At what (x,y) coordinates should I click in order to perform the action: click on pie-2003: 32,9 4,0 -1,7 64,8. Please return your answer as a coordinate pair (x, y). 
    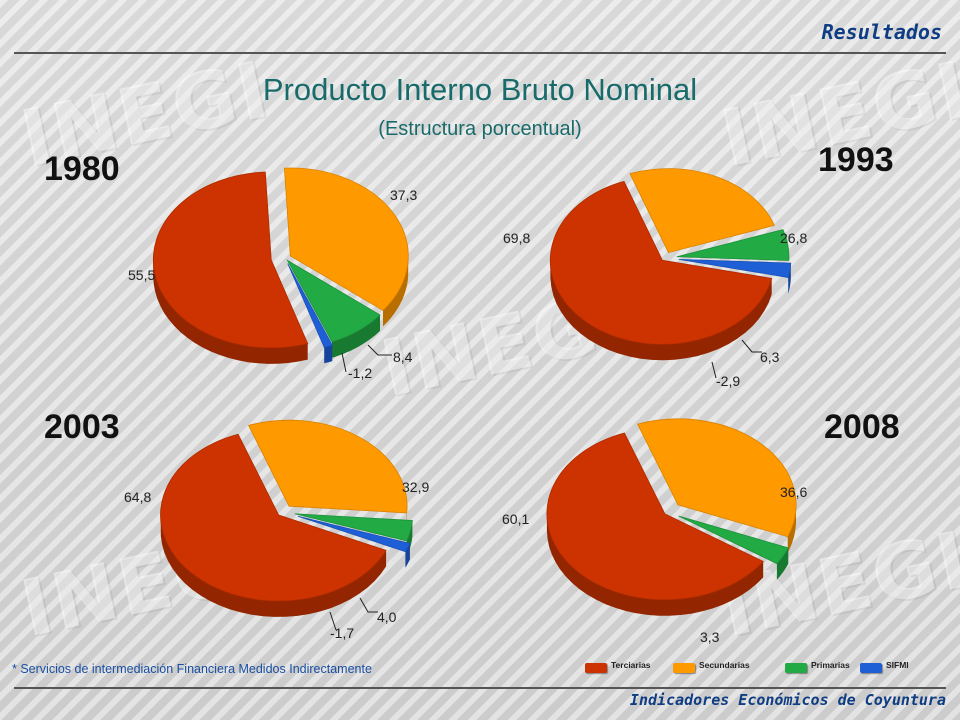
    Looking at the image, I should click on (276, 530).